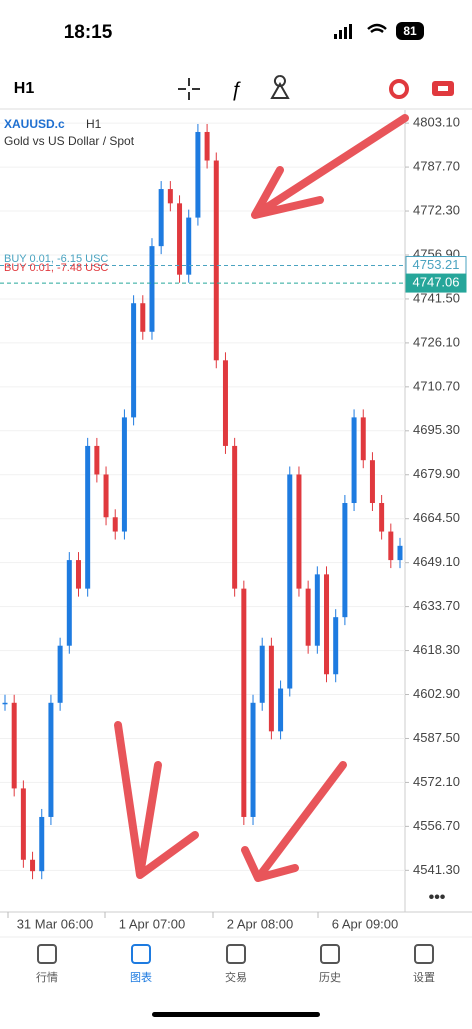  What do you see at coordinates (436, 297) in the screenshot?
I see `y-tick-label: 4741.50` at bounding box center [436, 297].